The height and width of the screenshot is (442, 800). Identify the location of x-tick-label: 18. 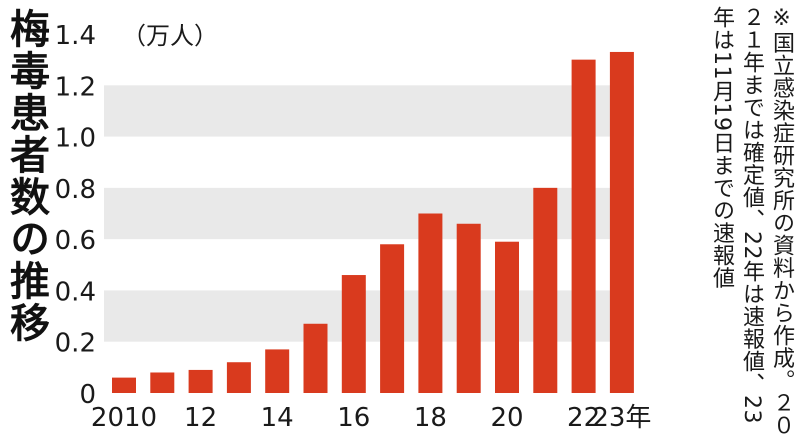
(430, 418).